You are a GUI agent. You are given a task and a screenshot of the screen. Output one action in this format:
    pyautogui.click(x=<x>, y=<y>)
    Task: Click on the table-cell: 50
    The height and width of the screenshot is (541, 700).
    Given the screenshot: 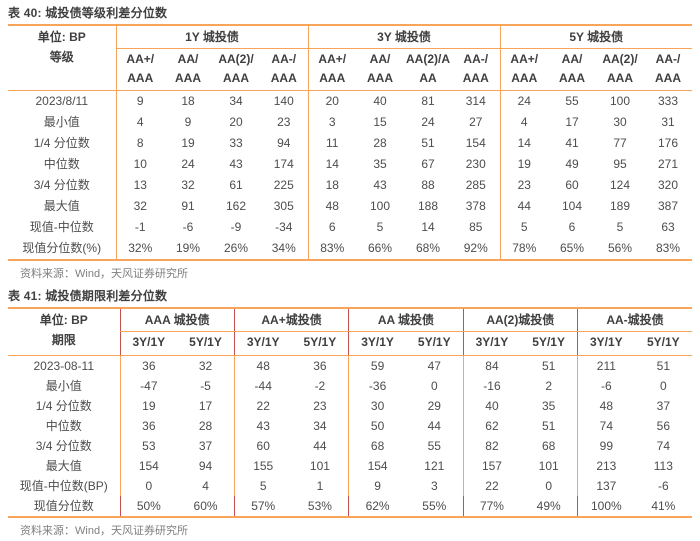 What is the action you would take?
    pyautogui.click(x=377, y=425)
    